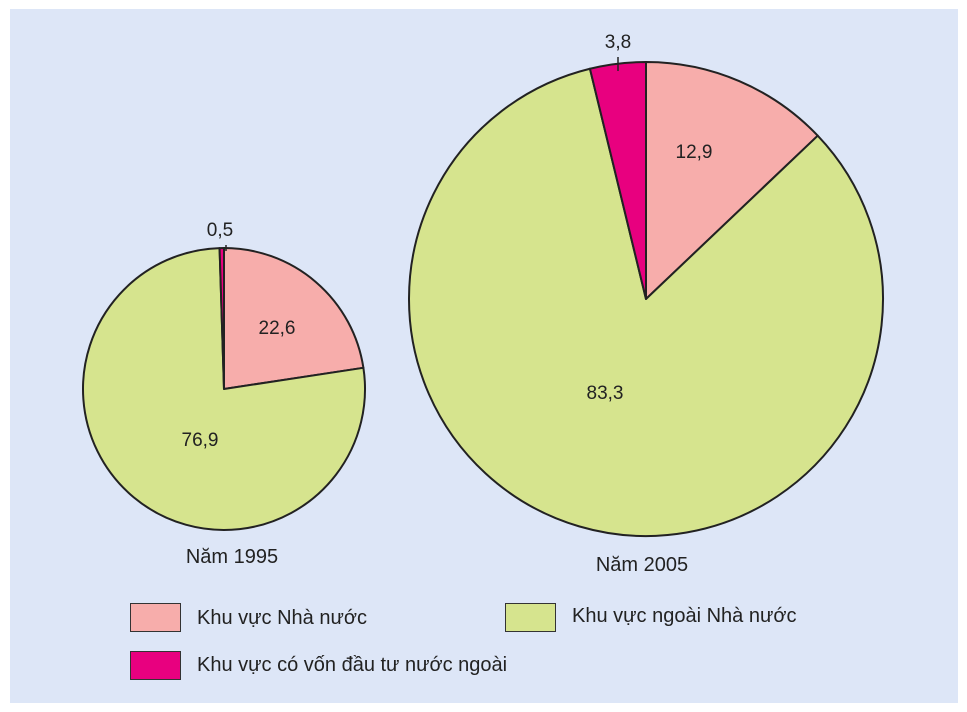 The height and width of the screenshot is (712, 967). I want to click on pie-1995-label-state: 22,6, so click(277, 328).